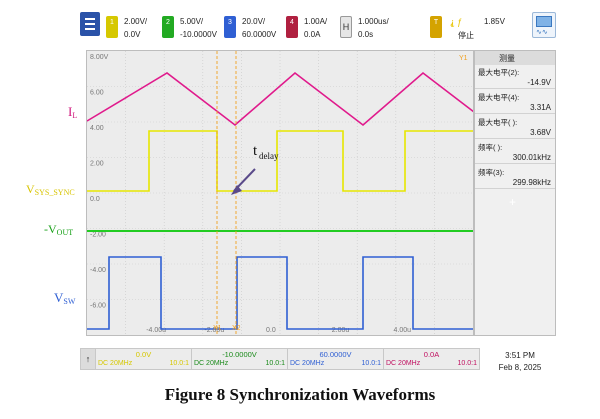 Image resolution: width=600 pixels, height=419 pixels. I want to click on run-status: 停止, so click(466, 35).